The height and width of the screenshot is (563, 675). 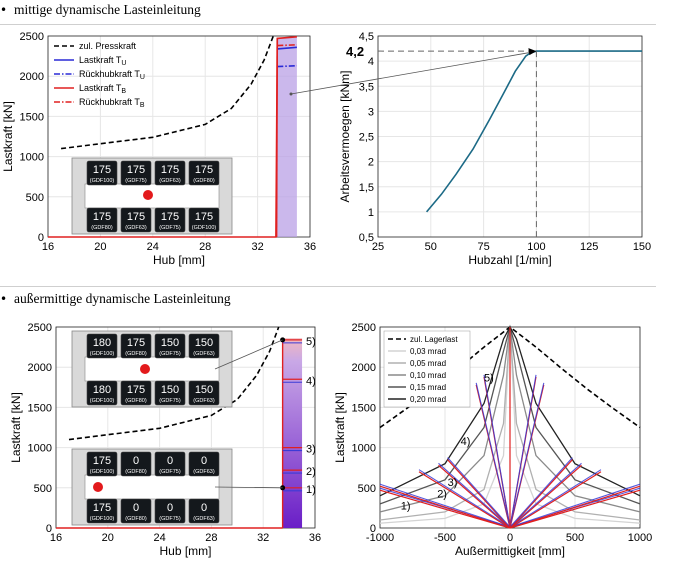 I want to click on x-tick-label: 16, so click(x=48, y=247).